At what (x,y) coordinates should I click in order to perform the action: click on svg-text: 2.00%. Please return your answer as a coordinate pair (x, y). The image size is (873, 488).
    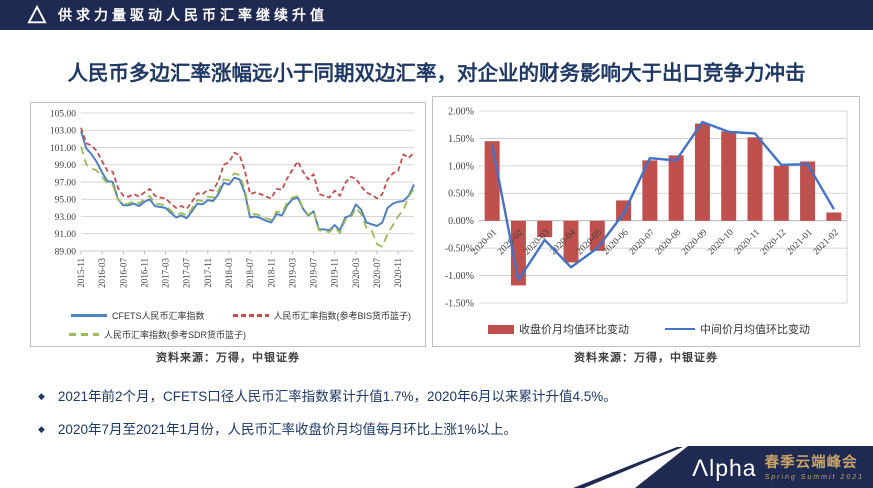
    Looking at the image, I should click on (461, 111).